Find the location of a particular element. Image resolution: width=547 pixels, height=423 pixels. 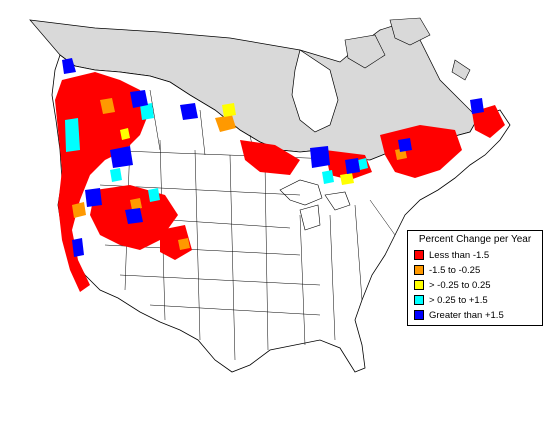

legend-label: -1.5 to -0.25 is located at coordinates (455, 270).